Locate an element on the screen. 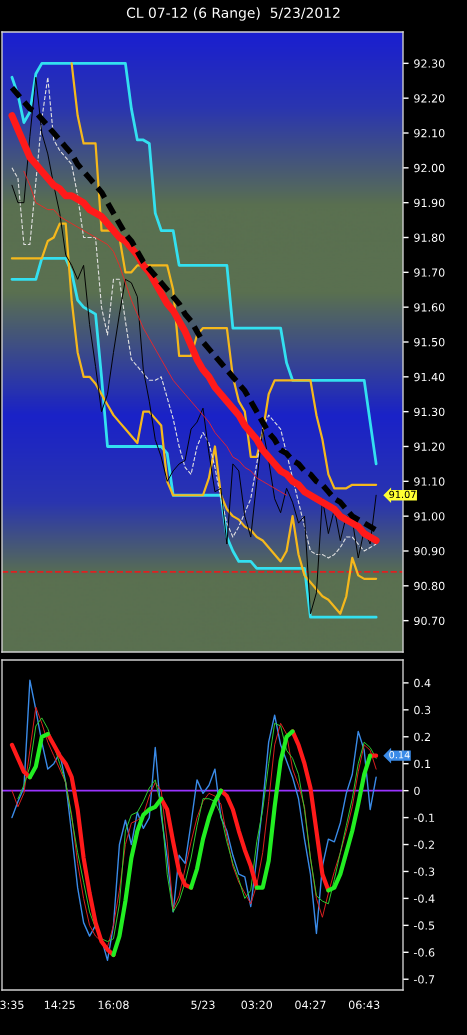  y-tick-label: 91.80 is located at coordinates (429, 237).